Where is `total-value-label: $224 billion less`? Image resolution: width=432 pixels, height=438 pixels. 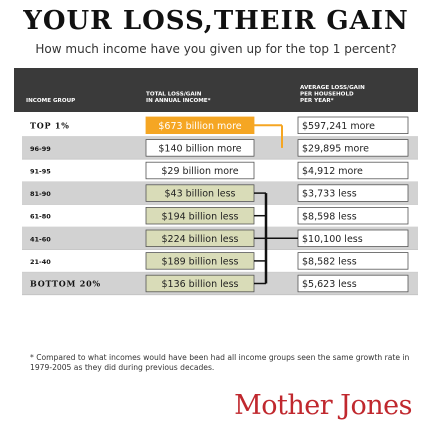 total-value-label: $224 billion less is located at coordinates (199, 239).